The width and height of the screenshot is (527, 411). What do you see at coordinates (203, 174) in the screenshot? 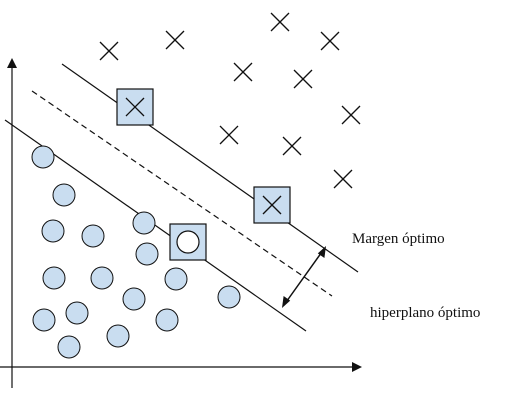
I see `support-vectors` at bounding box center [203, 174].